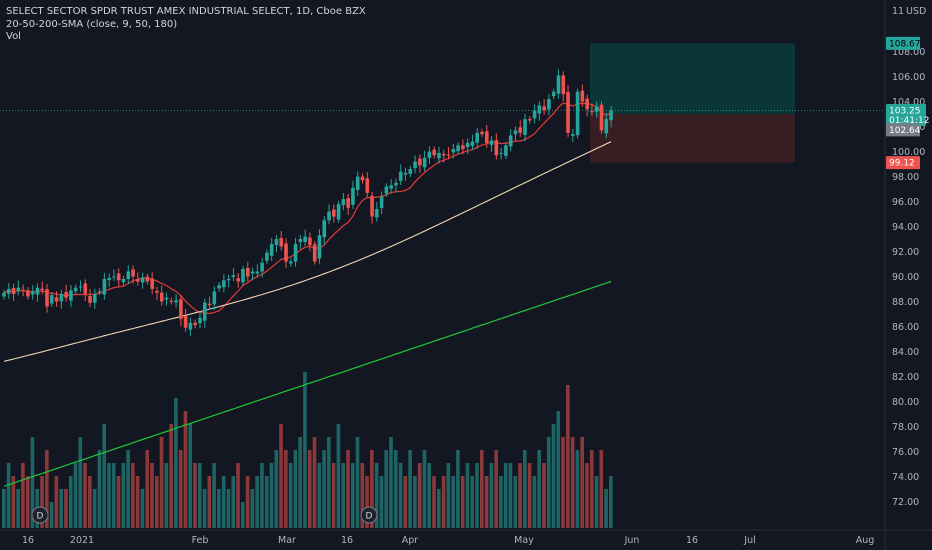 The height and width of the screenshot is (550, 932). Describe the element at coordinates (898, 11) in the screenshot. I see `indicator-count-label: 11` at that location.